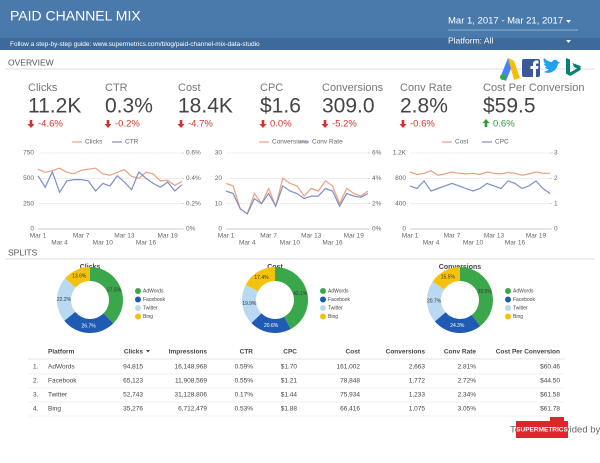 This screenshot has width=600, height=463. I want to click on kpi-label: CTR, so click(116, 88).